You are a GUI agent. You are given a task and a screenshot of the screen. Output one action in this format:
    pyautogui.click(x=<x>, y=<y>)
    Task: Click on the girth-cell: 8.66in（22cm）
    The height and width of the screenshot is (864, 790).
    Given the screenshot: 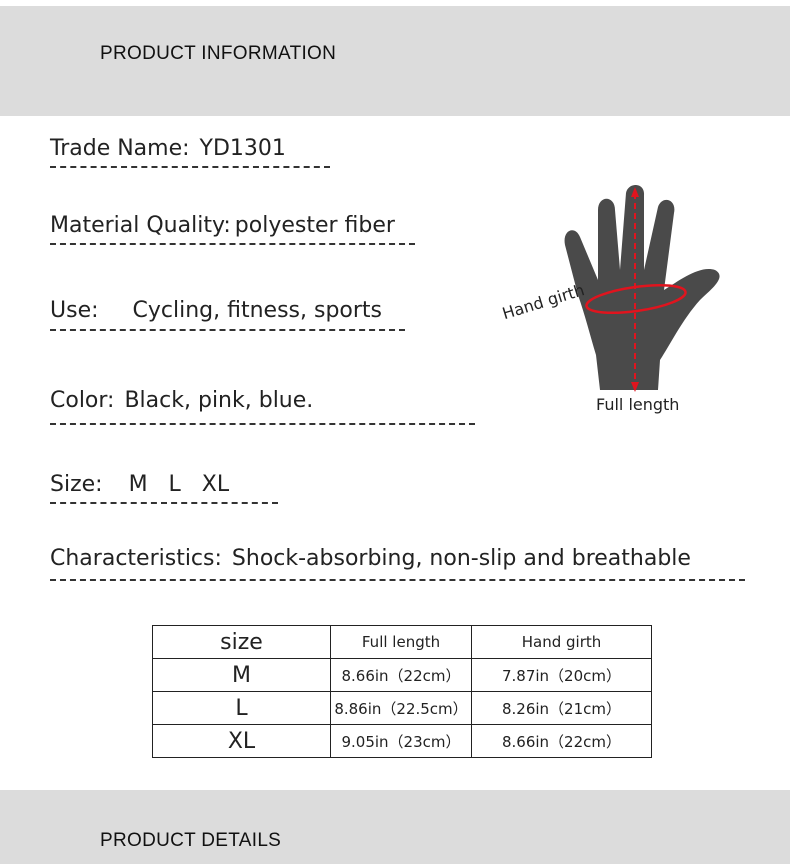 What is the action you would take?
    pyautogui.click(x=561, y=741)
    